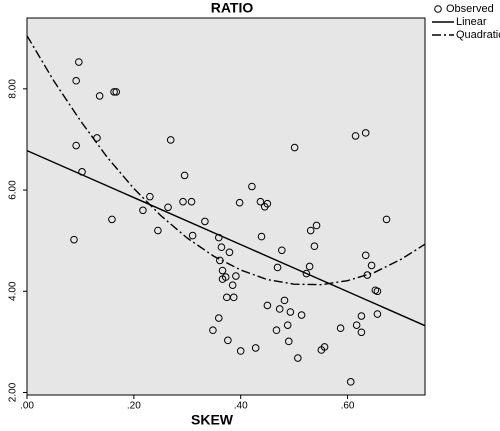 The height and width of the screenshot is (431, 500). What do you see at coordinates (212, 420) in the screenshot?
I see `x-axis-title: SKEW` at bounding box center [212, 420].